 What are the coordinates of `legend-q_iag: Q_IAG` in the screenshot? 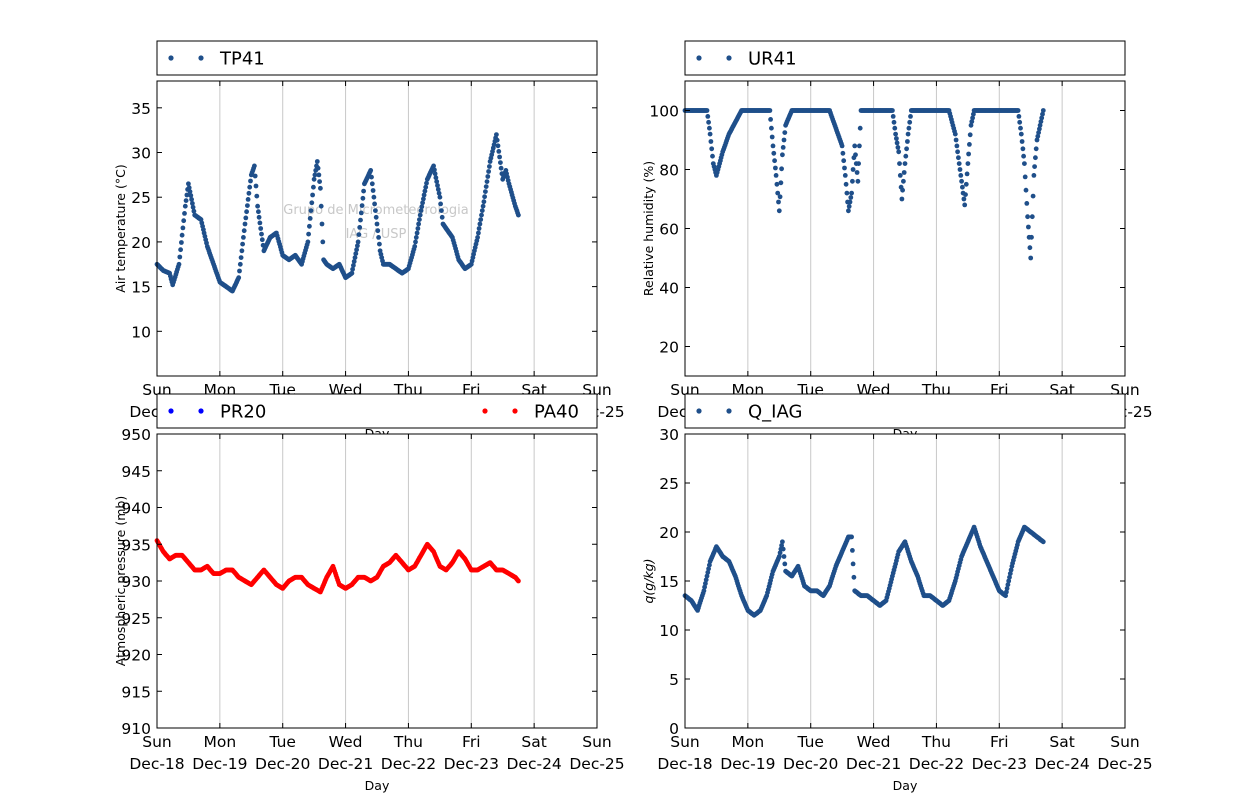 It's located at (905, 411).